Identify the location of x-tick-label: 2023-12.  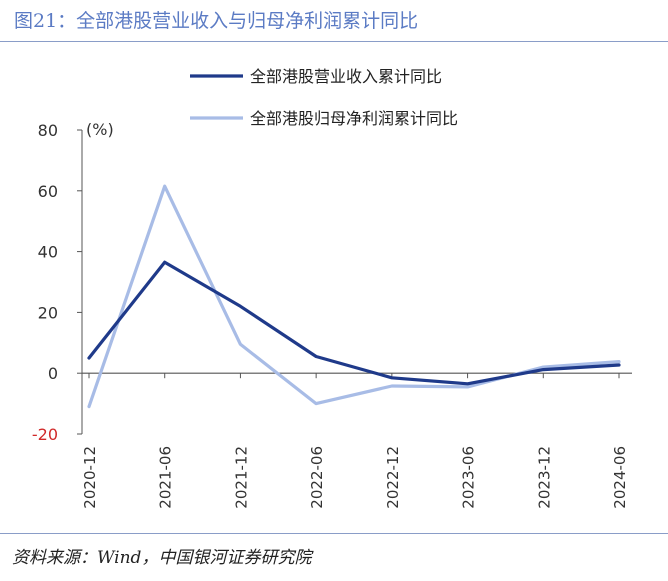
(544, 477).